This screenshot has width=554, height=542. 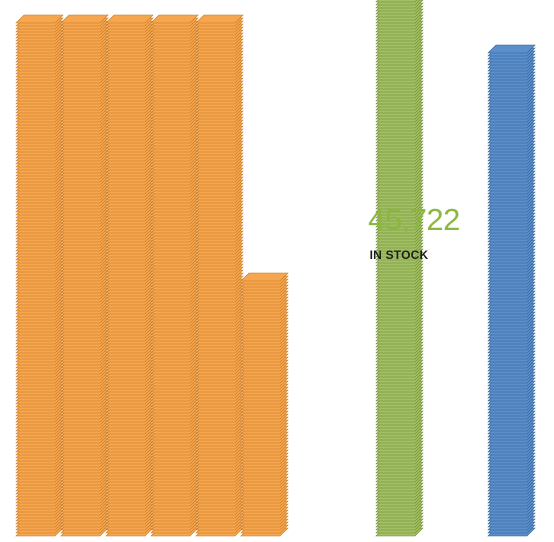 What do you see at coordinates (399, 255) in the screenshot?
I see `in-stock-label: IN STOCK` at bounding box center [399, 255].